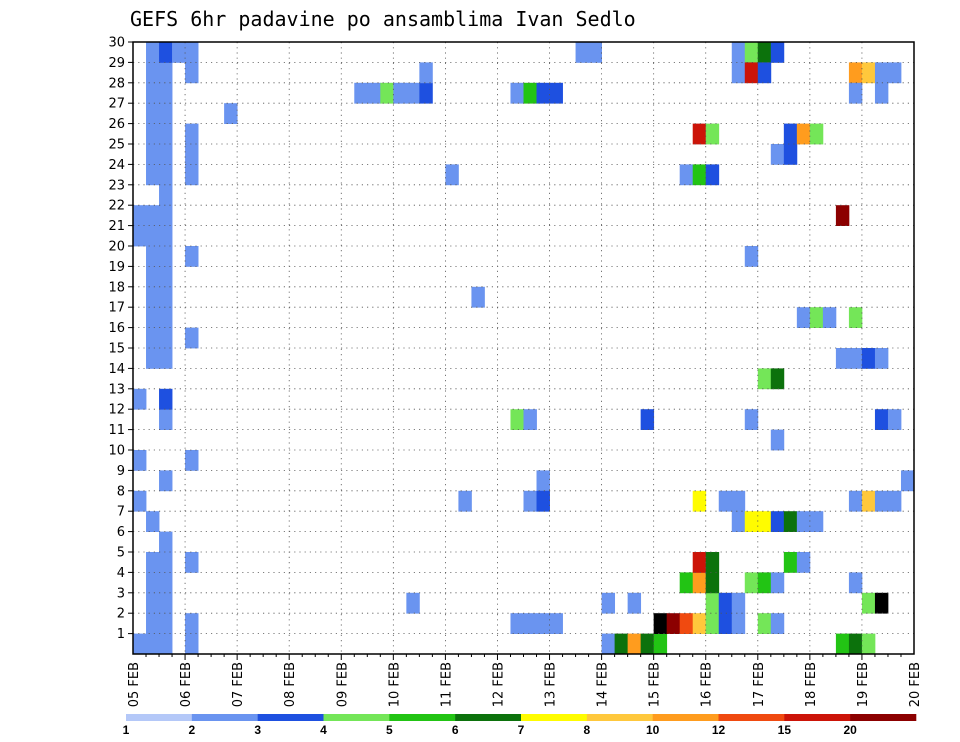 This screenshot has height=742, width=960. What do you see at coordinates (586, 730) in the screenshot?
I see `colorbar-label: 8` at bounding box center [586, 730].